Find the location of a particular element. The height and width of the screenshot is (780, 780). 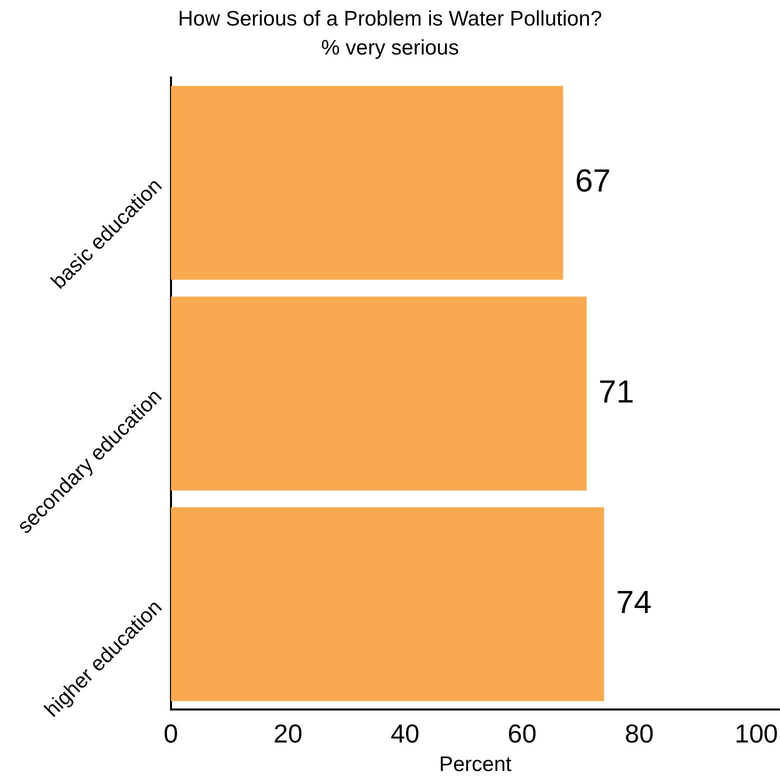

x-tick-label: 40 is located at coordinates (405, 733).